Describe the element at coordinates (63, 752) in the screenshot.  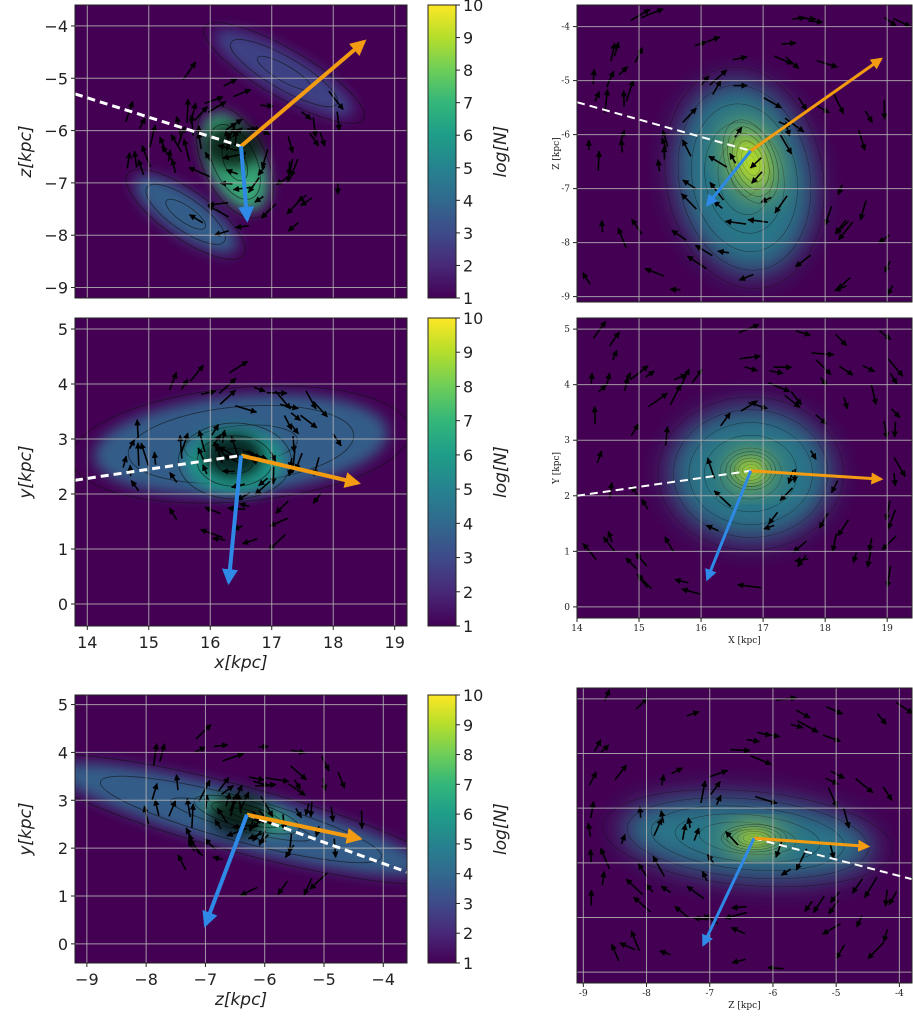
I see `y-tick-label: 4` at that location.